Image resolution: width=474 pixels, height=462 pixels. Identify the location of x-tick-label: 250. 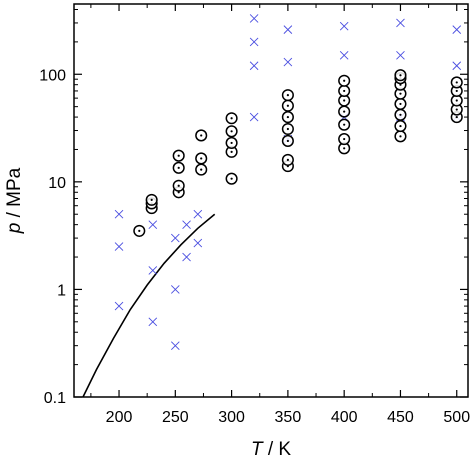
(175, 417).